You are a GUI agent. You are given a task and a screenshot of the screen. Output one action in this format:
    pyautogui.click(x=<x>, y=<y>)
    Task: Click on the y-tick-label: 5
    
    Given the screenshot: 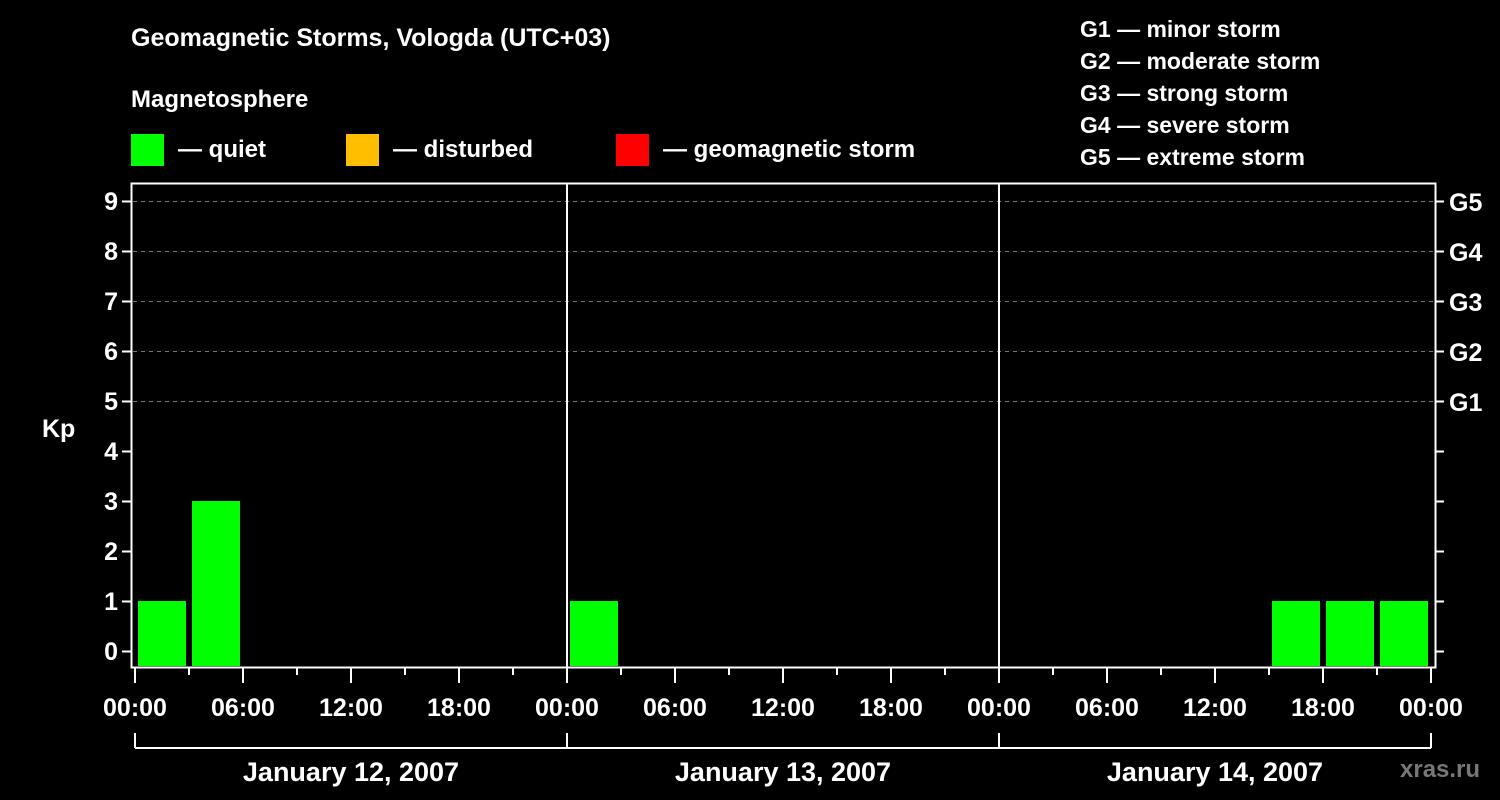 What is the action you would take?
    pyautogui.click(x=111, y=402)
    